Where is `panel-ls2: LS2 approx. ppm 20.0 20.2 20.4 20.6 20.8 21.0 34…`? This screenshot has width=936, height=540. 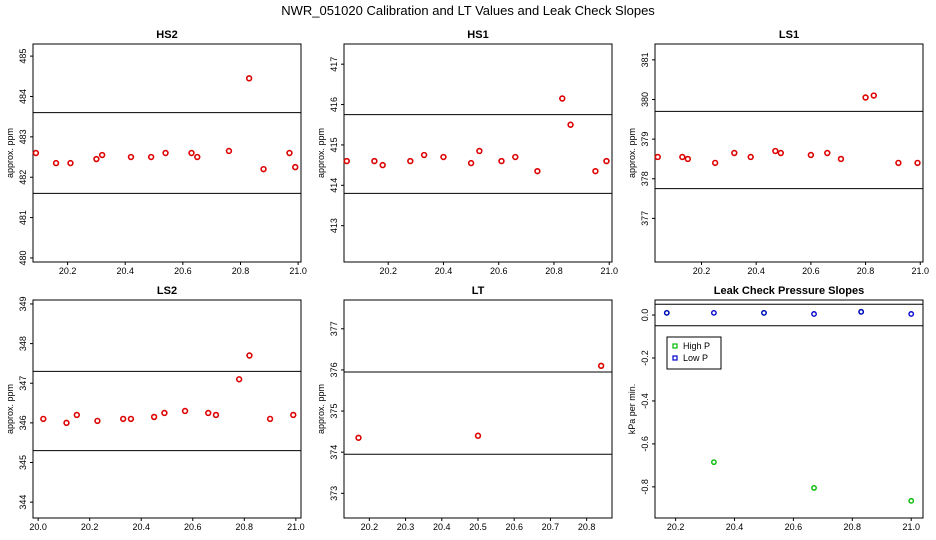 panel-ls2: LS2 approx. ppm 20.0 20.2 20.4 20.6 20.8 21.0 34… is located at coordinates (155, 408).